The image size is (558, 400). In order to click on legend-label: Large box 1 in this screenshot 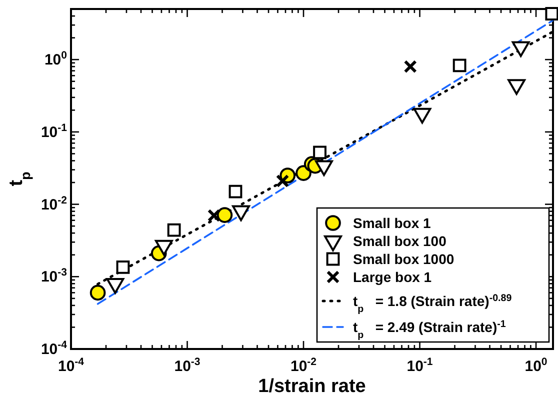, I will do `click(392, 277)`.